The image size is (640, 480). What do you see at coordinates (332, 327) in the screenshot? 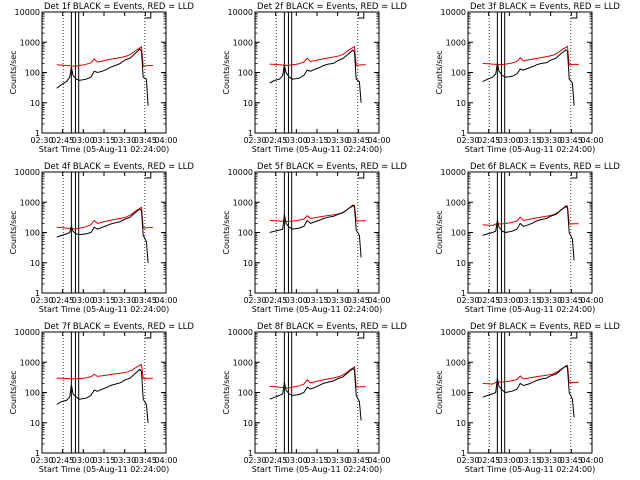
I see `panel-title: Det 8f BLACK = Events, RED = LLD` at bounding box center [332, 327].